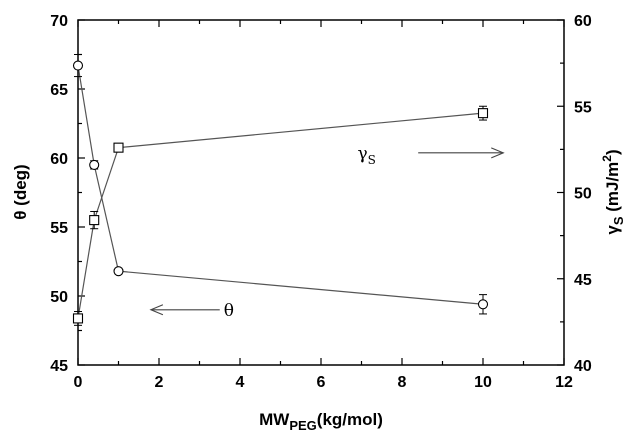  Describe the element at coordinates (159, 382) in the screenshot. I see `x-tick-label: 2` at that location.